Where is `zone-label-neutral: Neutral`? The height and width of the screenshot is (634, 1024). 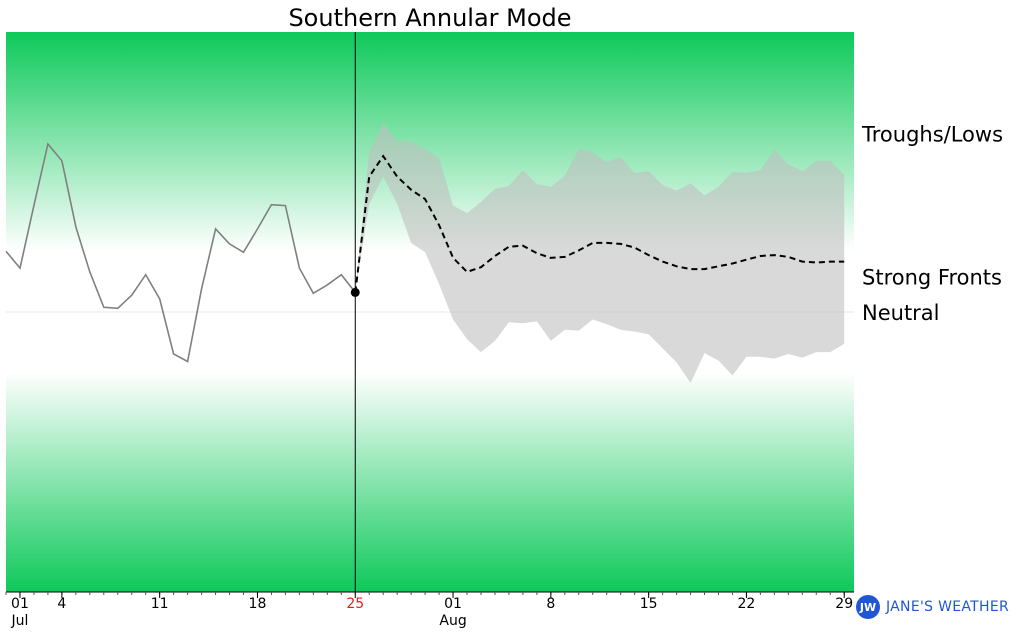
zone-label-neutral: Neutral is located at coordinates (901, 313).